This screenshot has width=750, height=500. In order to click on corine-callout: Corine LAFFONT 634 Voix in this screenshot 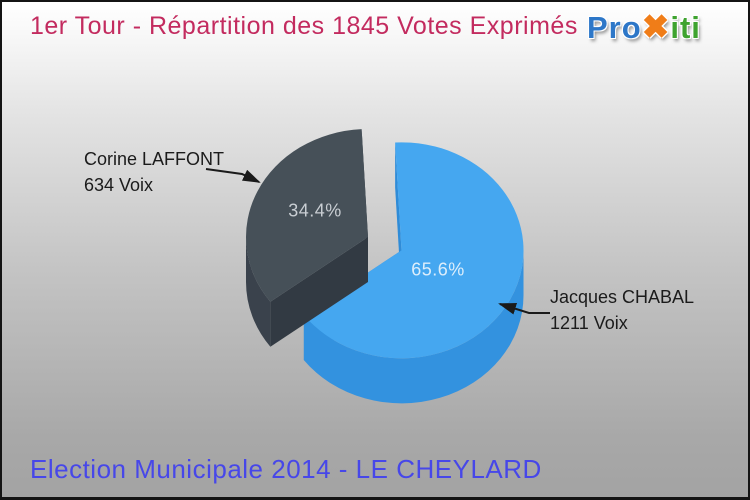, I will do `click(154, 172)`.